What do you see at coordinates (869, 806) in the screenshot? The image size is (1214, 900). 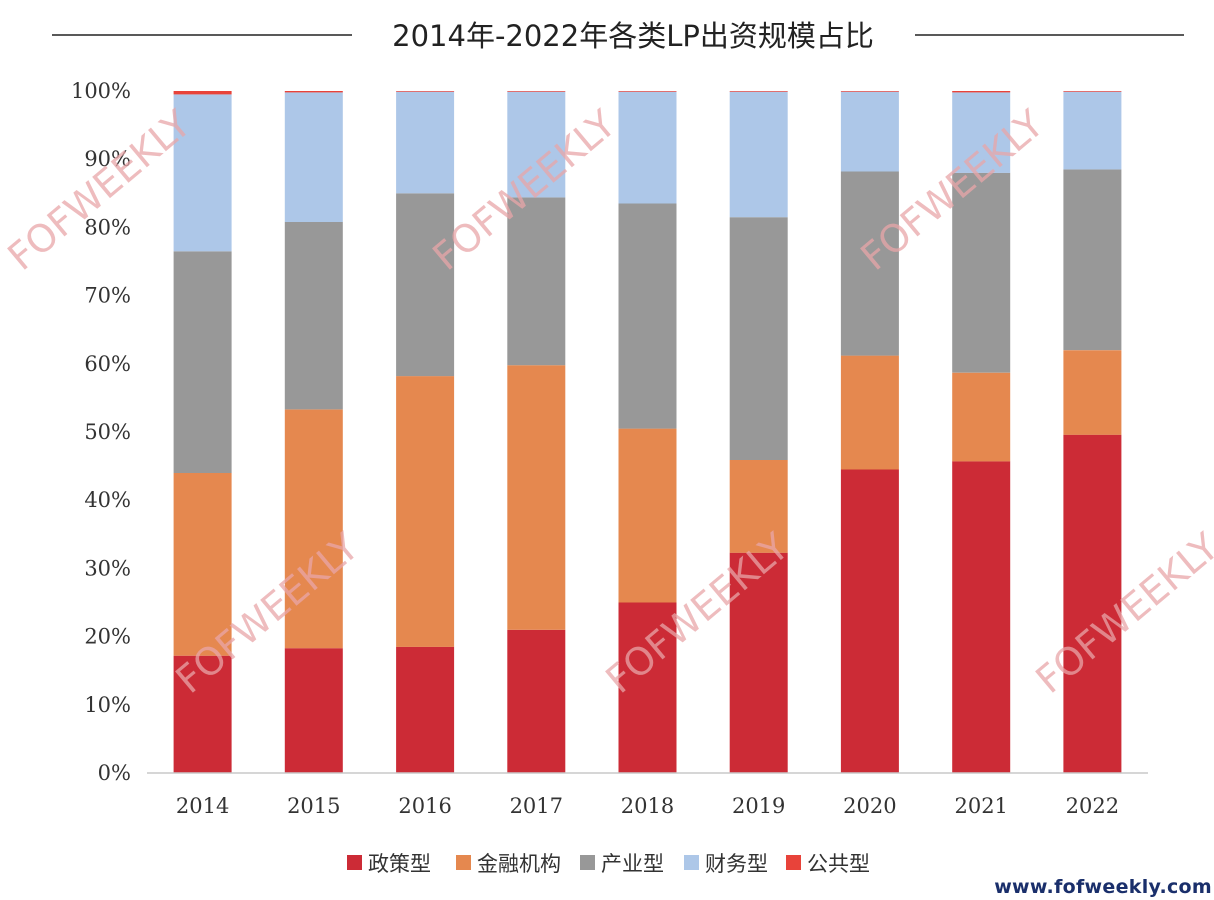 I see `x-tick-label-2020: 2020` at bounding box center [869, 806].